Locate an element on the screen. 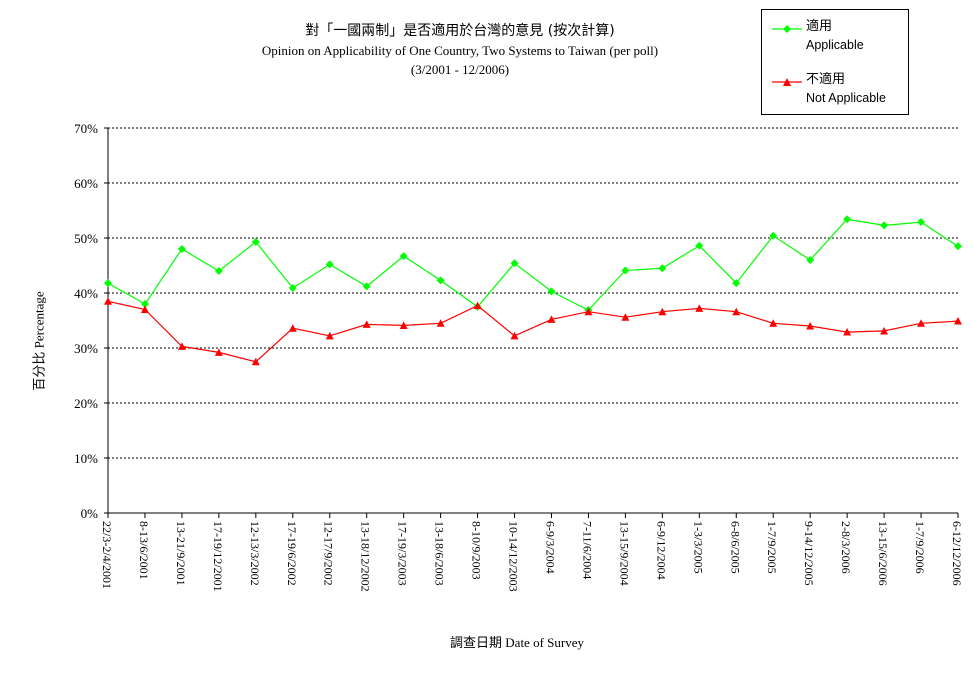 The image size is (974, 680). x-tick-label: 7-11/6/2004 is located at coordinates (587, 550).